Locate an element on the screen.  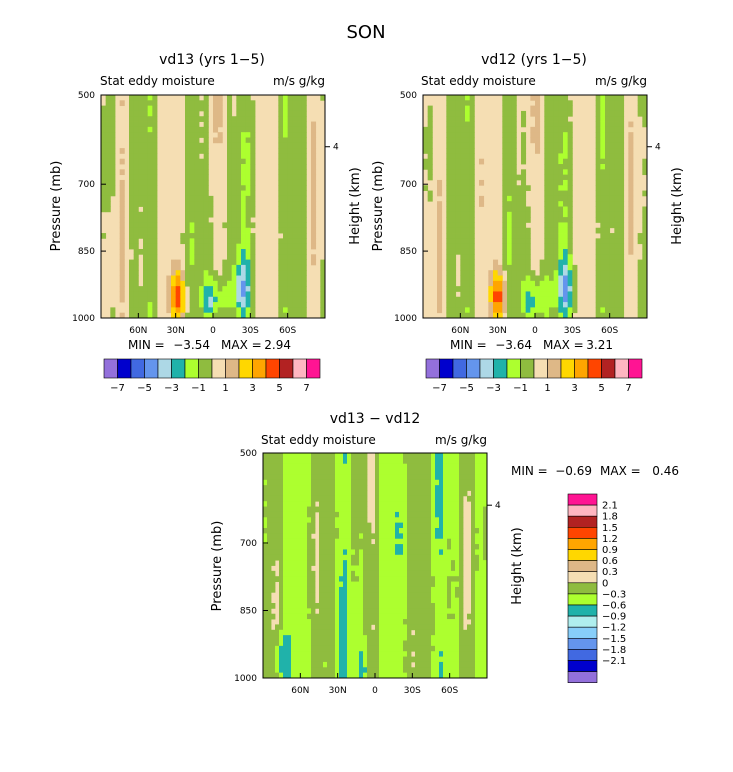
colorbar-label: −0.9 is located at coordinates (614, 617).